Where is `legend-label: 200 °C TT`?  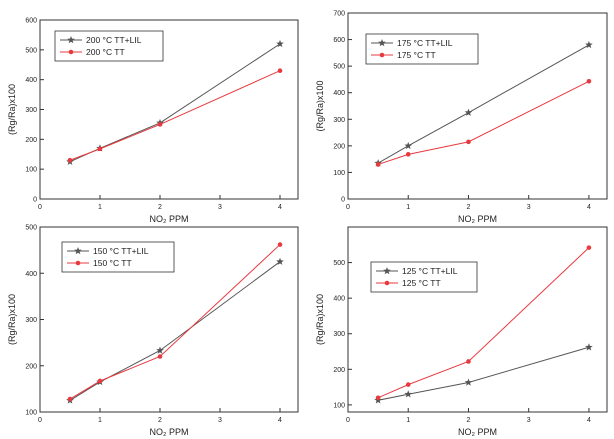
legend-label: 200 °C TT is located at coordinates (105, 52).